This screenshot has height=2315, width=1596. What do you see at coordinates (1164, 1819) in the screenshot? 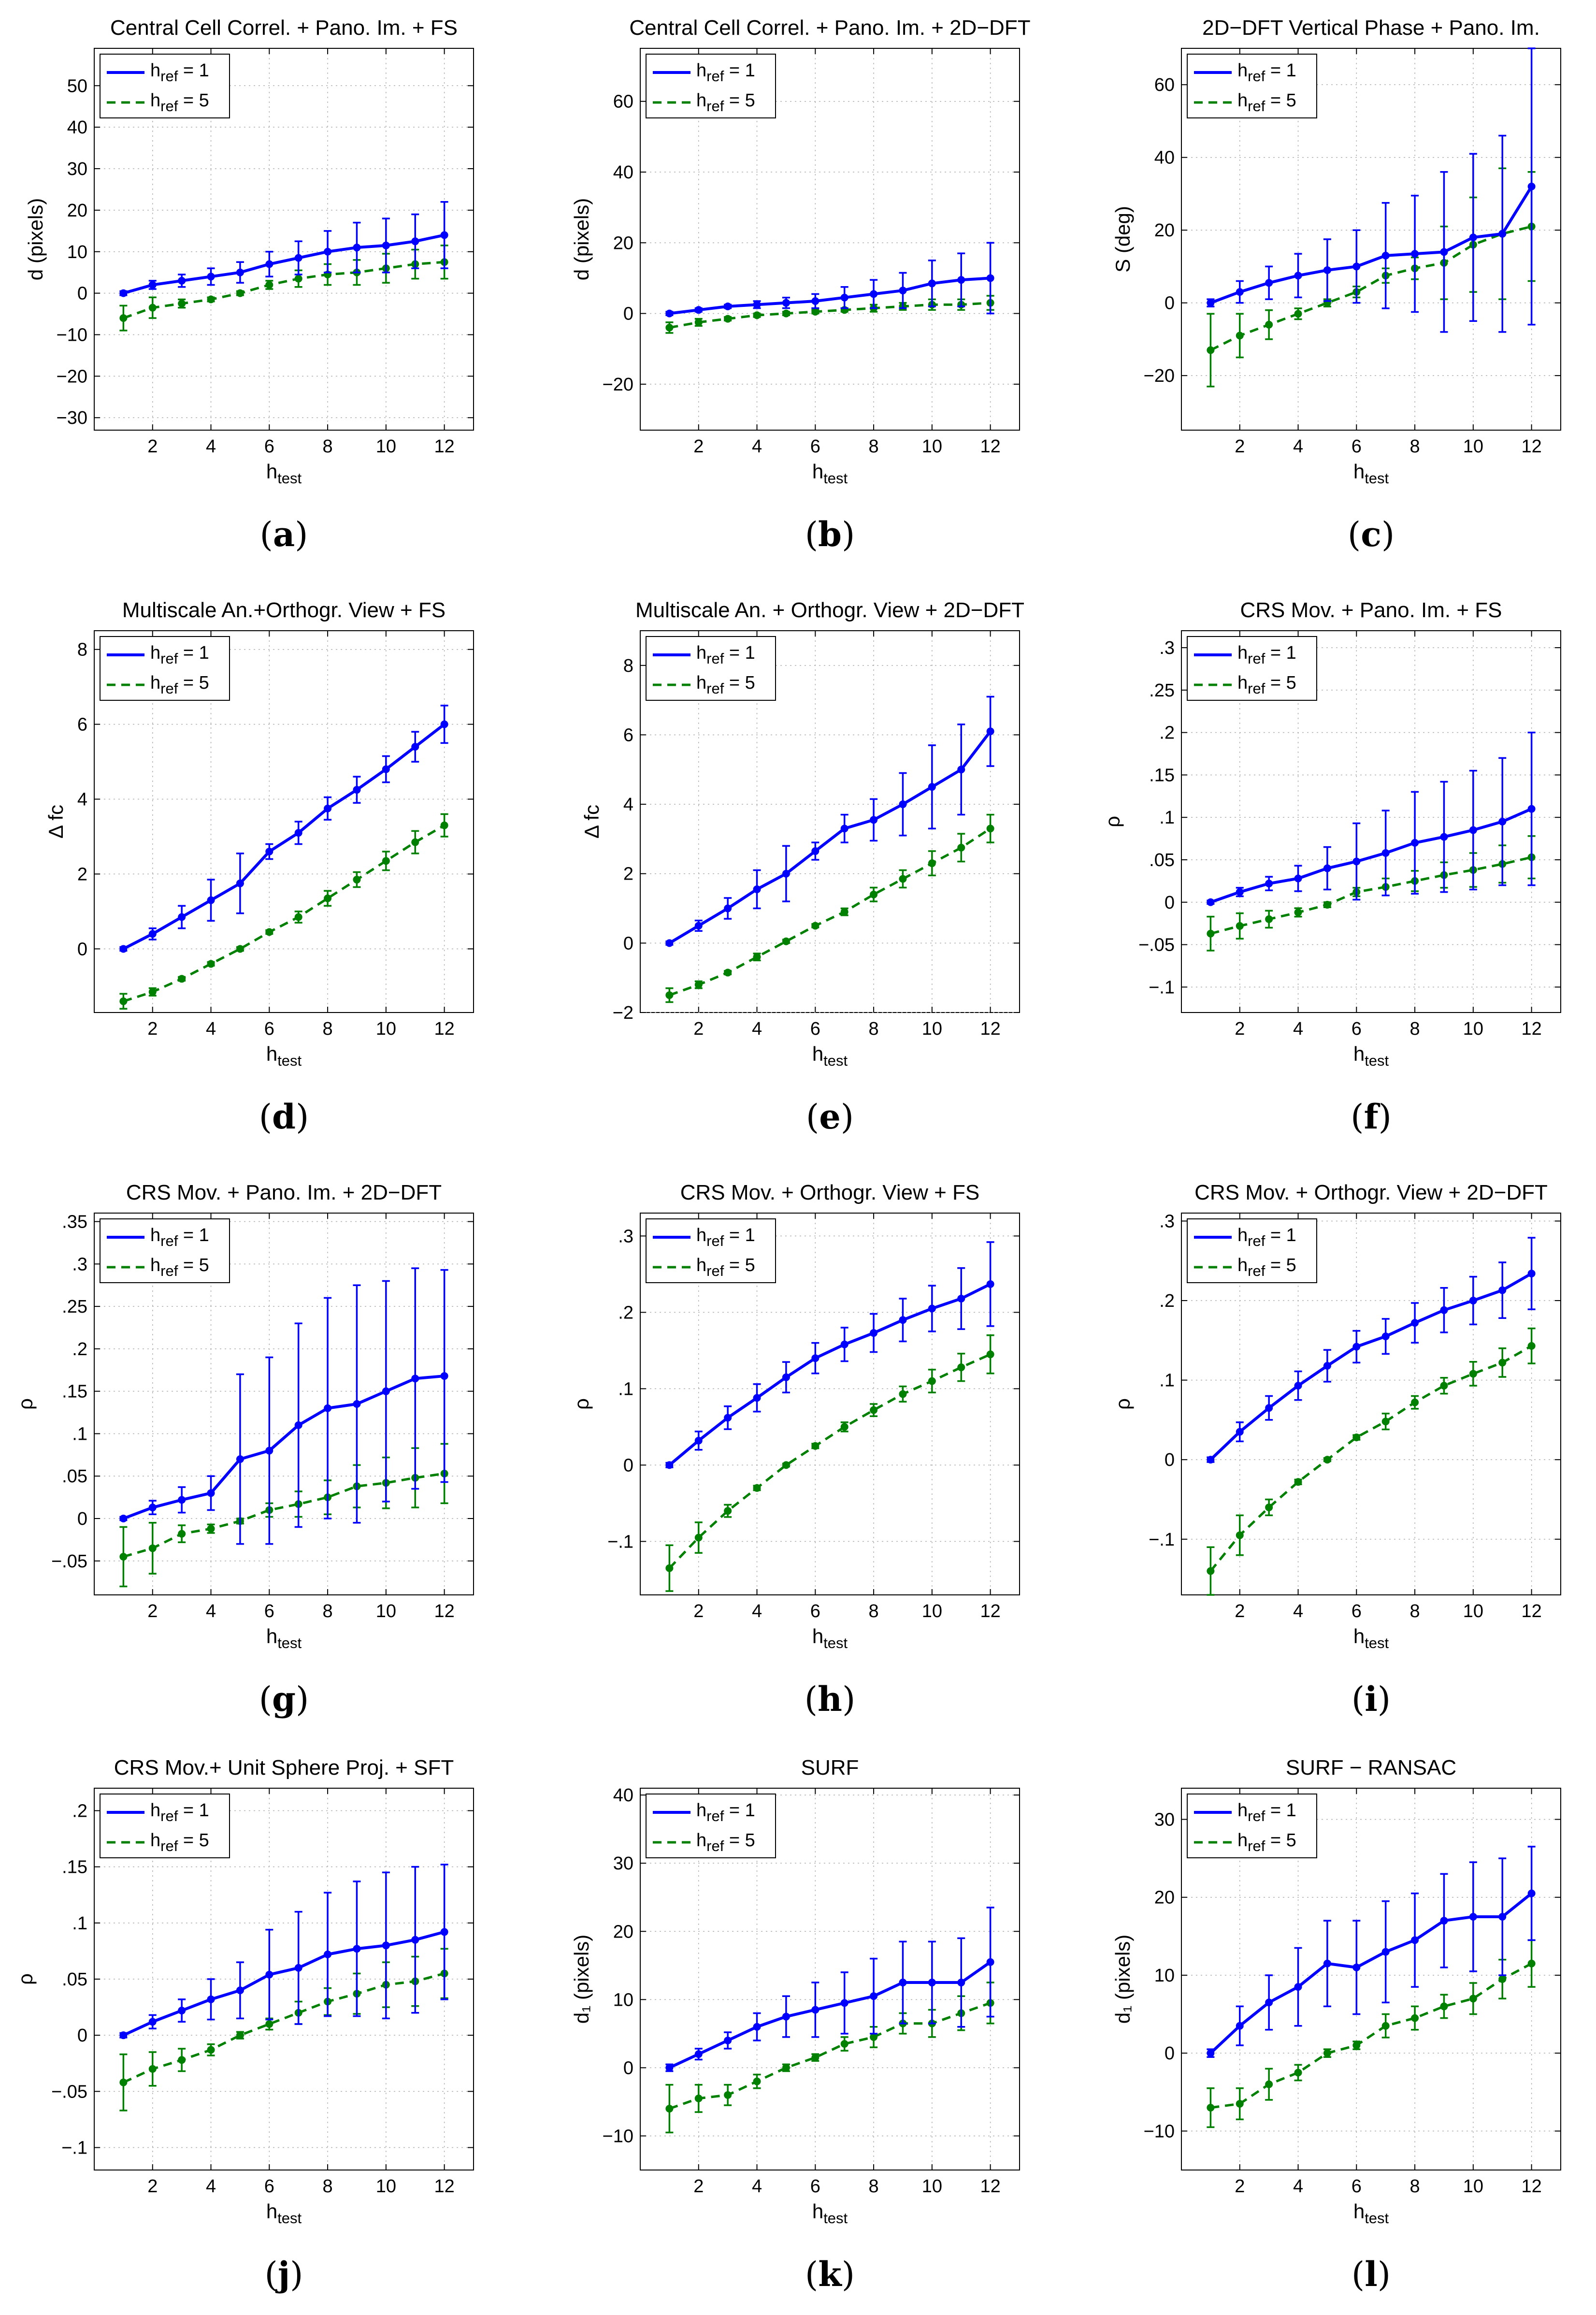
I see `y-tick-label: 30` at bounding box center [1164, 1819].